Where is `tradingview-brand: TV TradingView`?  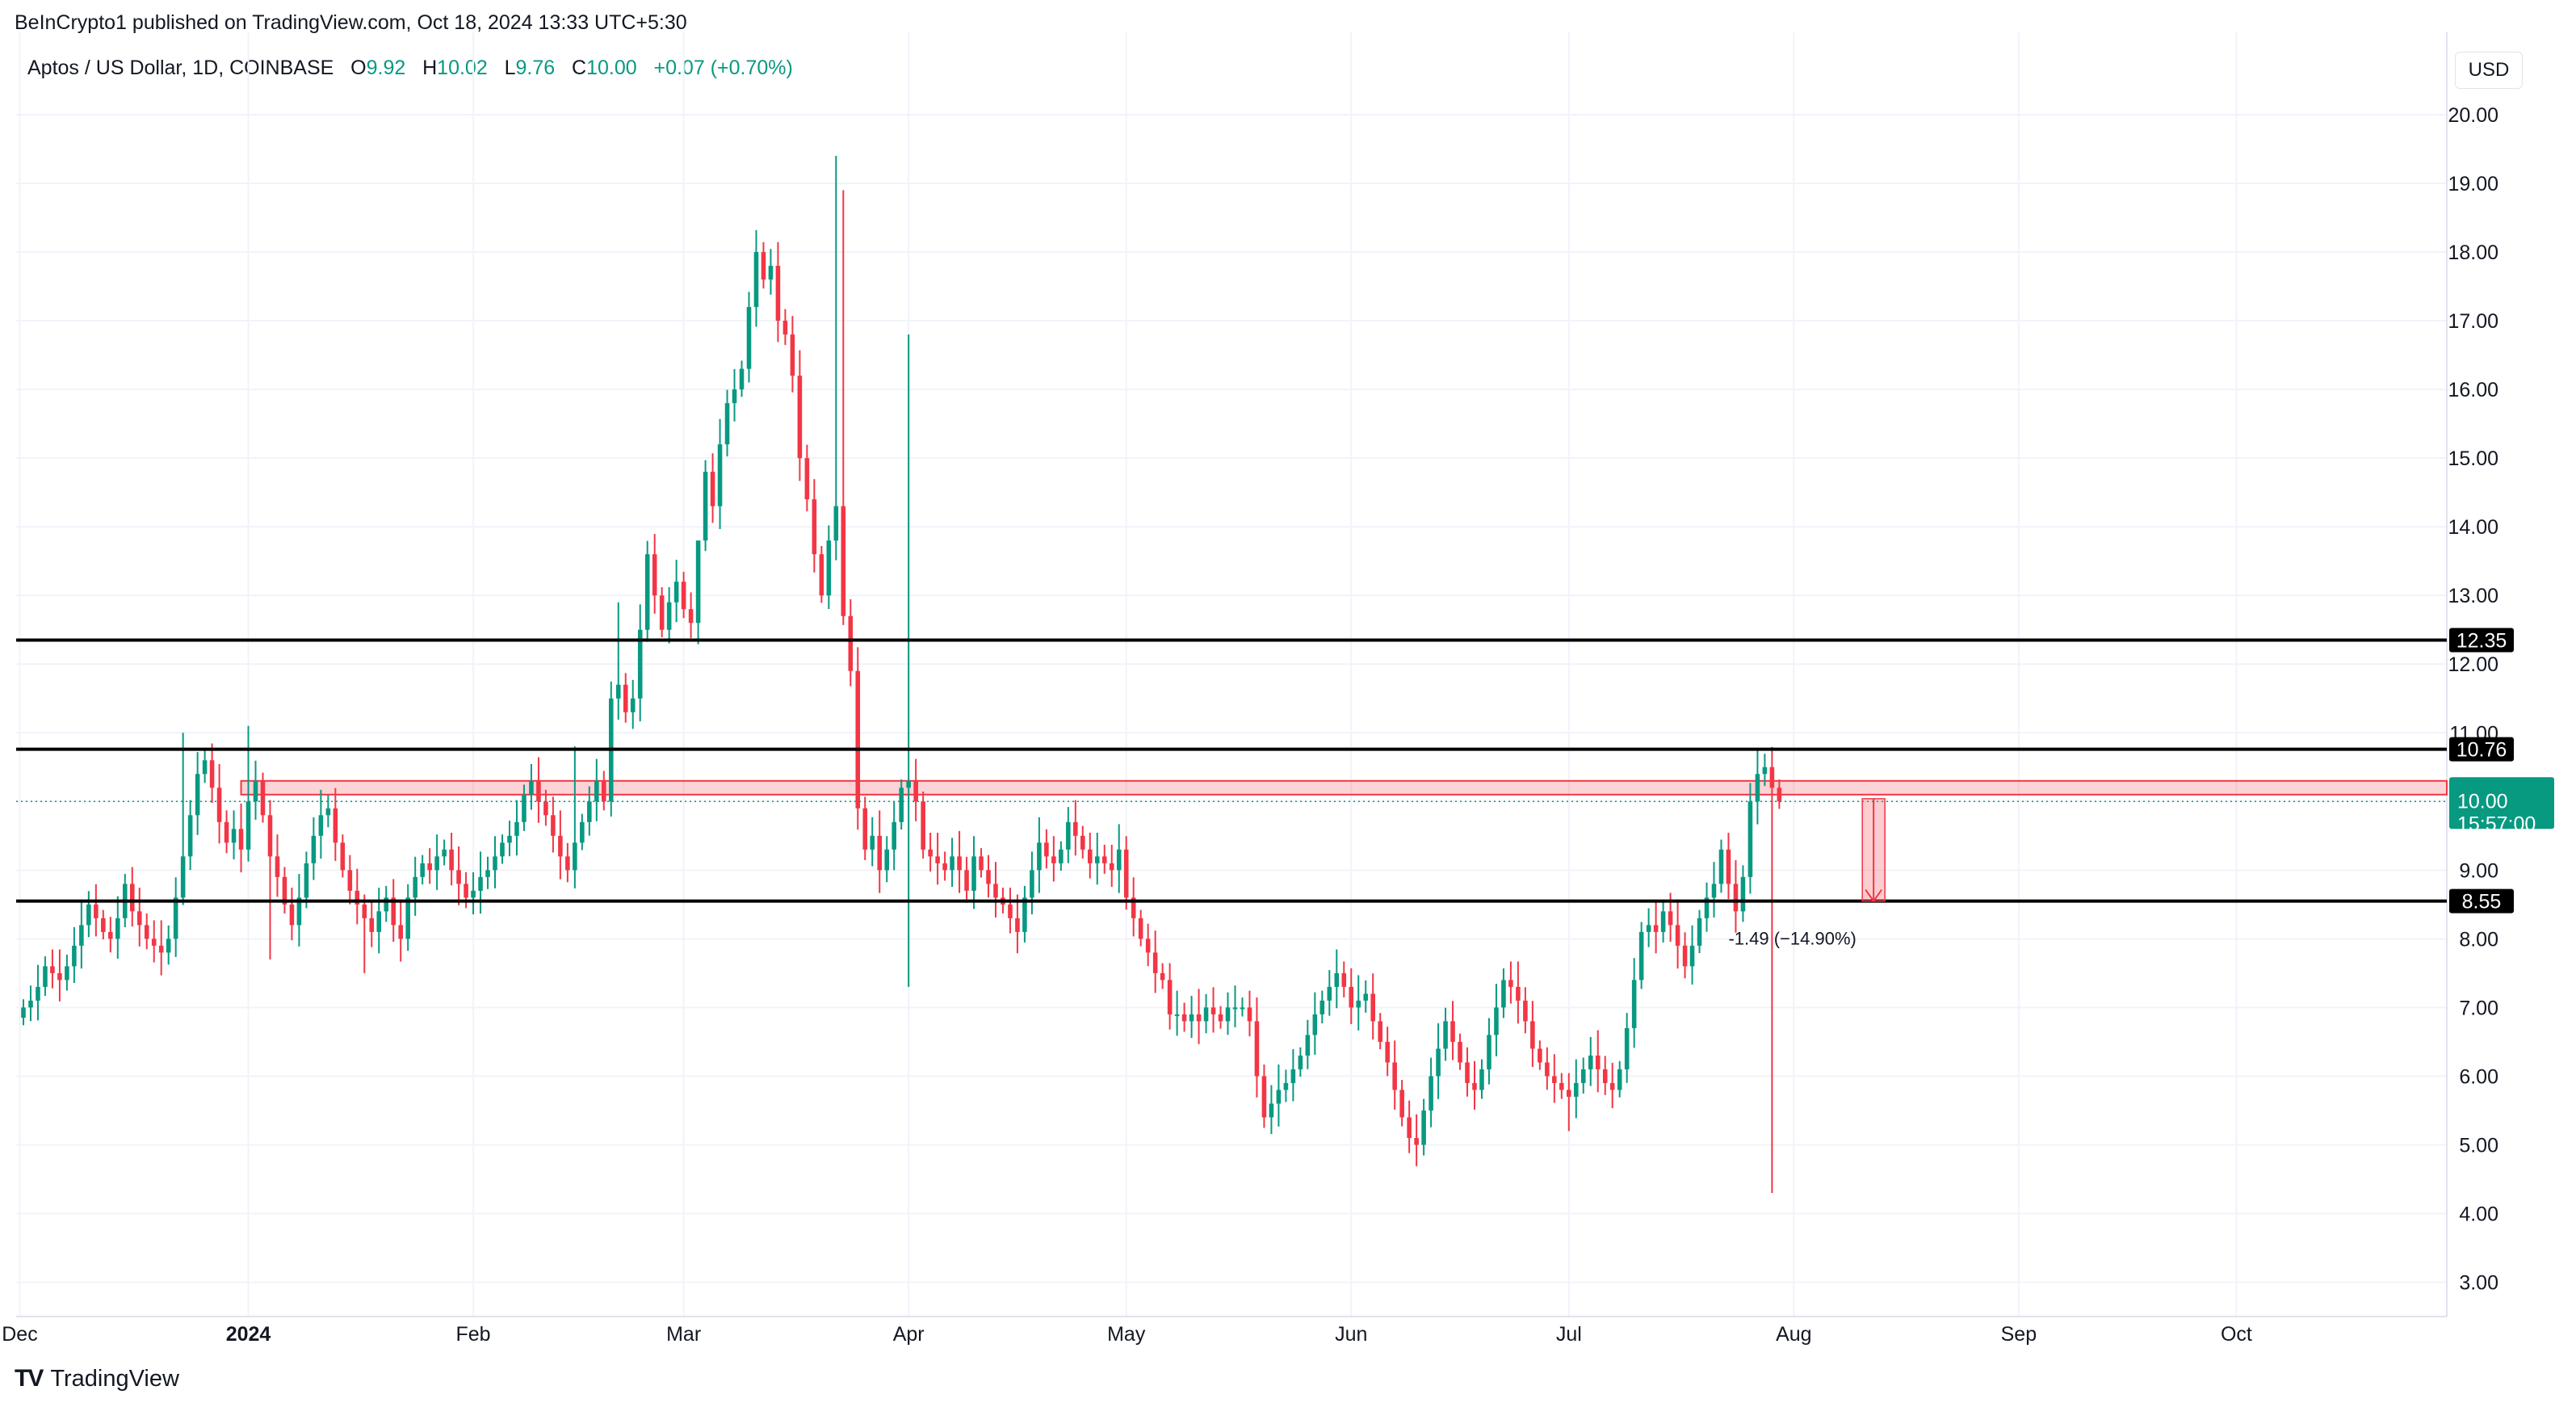
tradingview-brand: TV TradingView is located at coordinates (97, 1378).